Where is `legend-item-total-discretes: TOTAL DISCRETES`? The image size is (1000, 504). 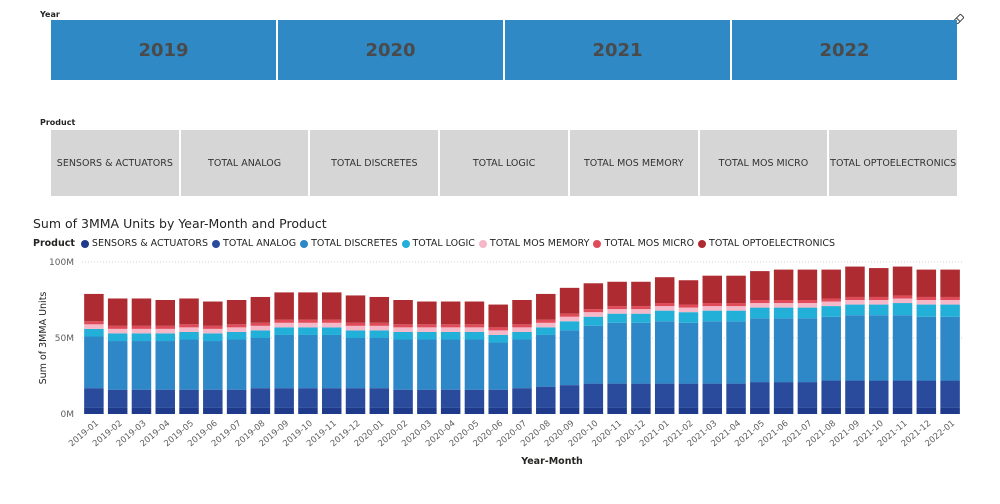 legend-item-total-discretes: TOTAL DISCRETES is located at coordinates (349, 243).